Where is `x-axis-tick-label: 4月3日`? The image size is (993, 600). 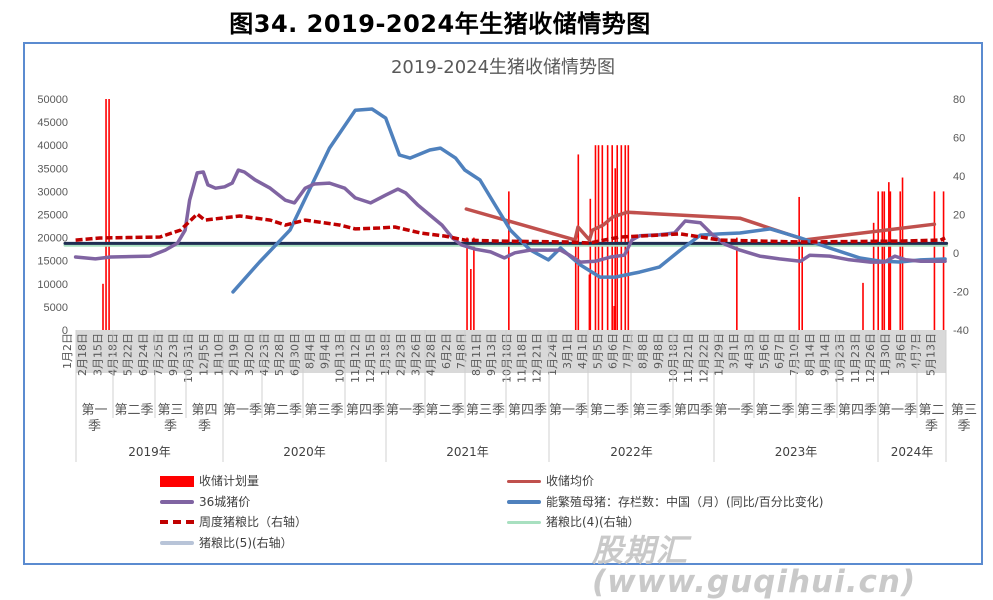 x-axis-tick-label: 4月3日 is located at coordinates (749, 351).